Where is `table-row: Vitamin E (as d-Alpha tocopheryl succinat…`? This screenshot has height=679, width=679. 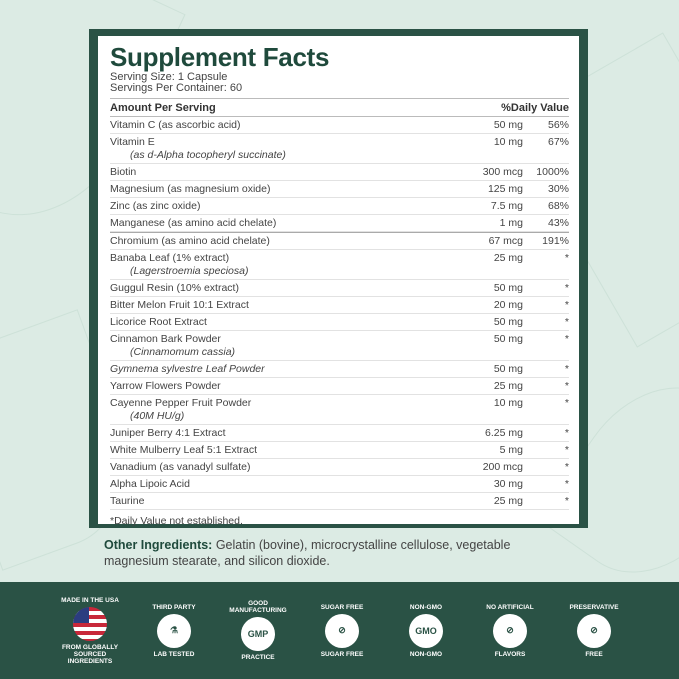 table-row: Vitamin E (as d-Alpha tocopheryl succinat… is located at coordinates (339, 149).